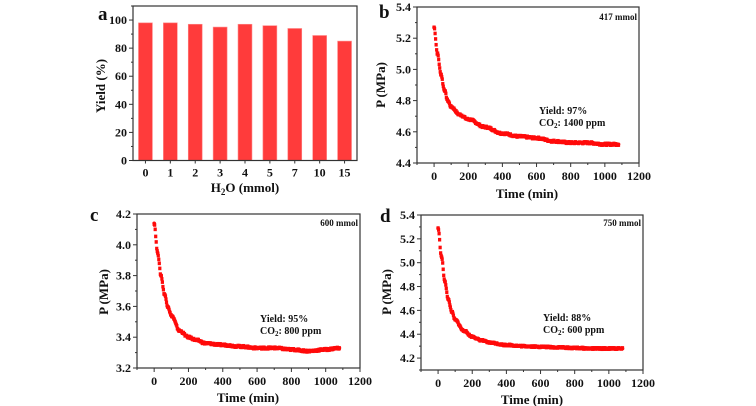 The width and height of the screenshot is (756, 406). I want to click on y-tick-label-d: 4.2, so click(407, 358).